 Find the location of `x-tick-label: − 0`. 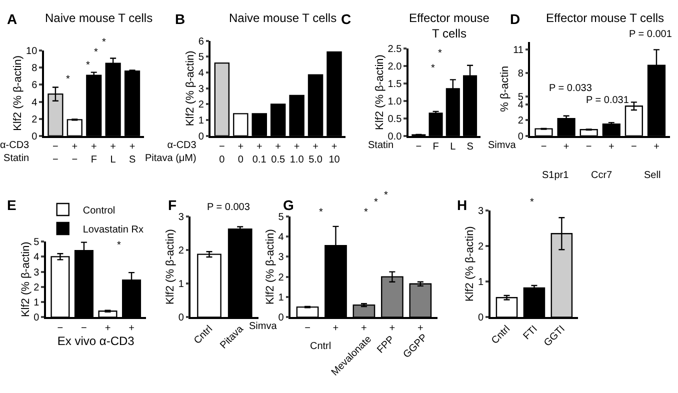

x-tick-label: − 0 is located at coordinates (222, 154).